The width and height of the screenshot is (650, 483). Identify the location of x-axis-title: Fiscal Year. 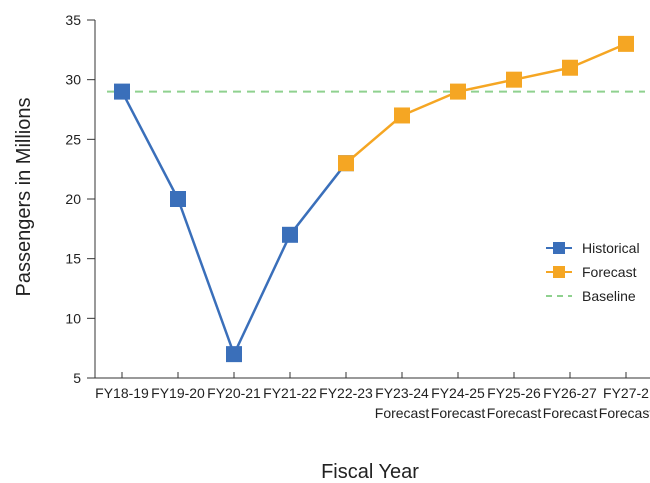
(370, 472).